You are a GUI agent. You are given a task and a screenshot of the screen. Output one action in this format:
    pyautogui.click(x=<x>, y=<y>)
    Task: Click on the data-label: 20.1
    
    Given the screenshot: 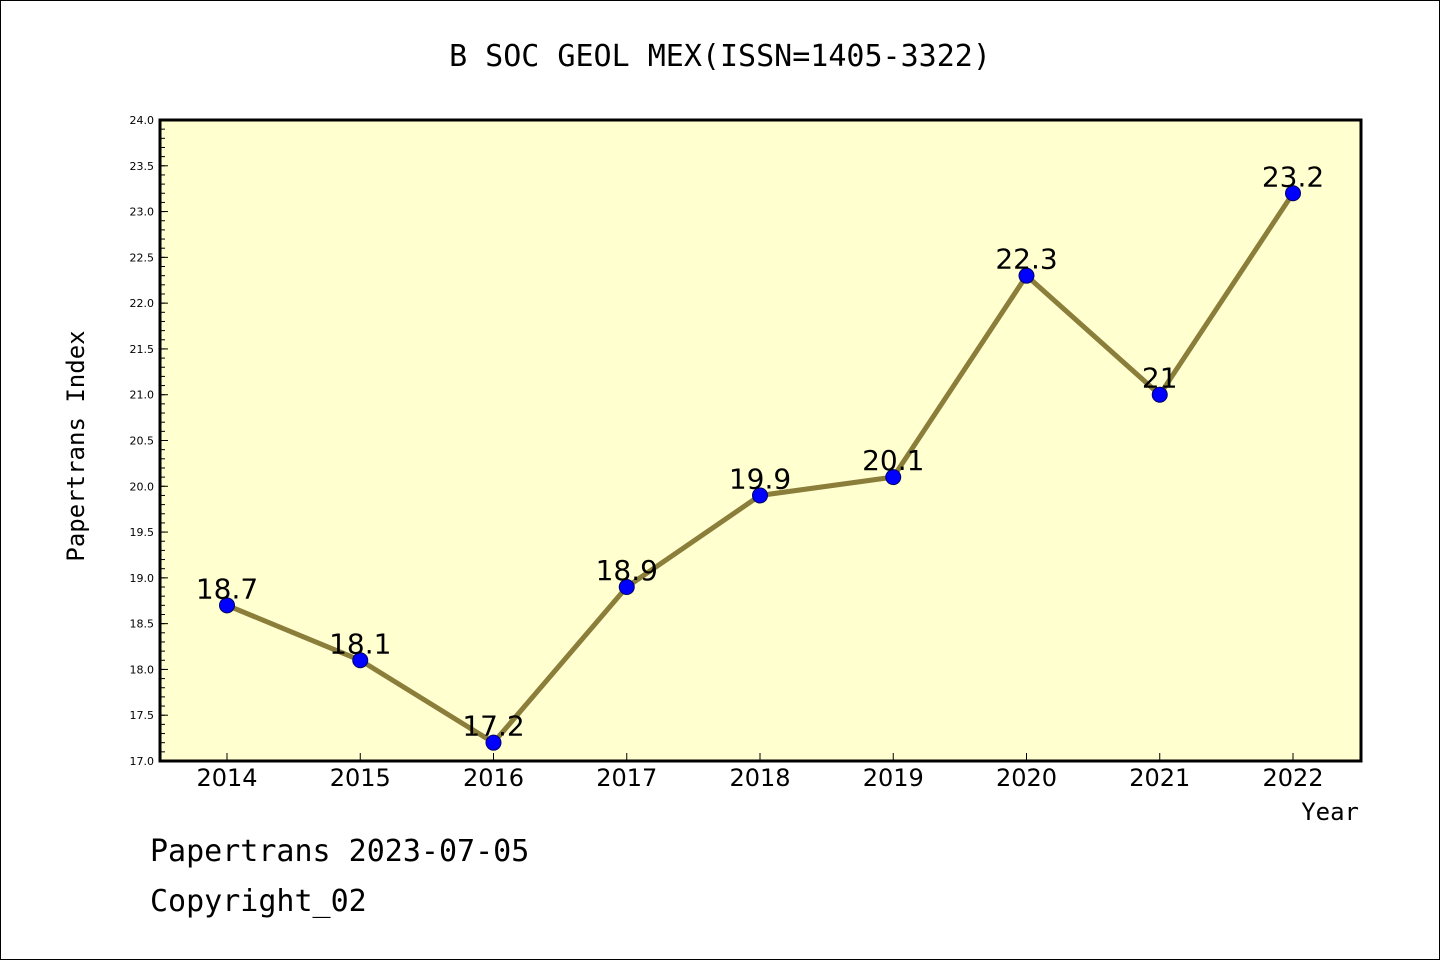 What is the action you would take?
    pyautogui.click(x=893, y=460)
    